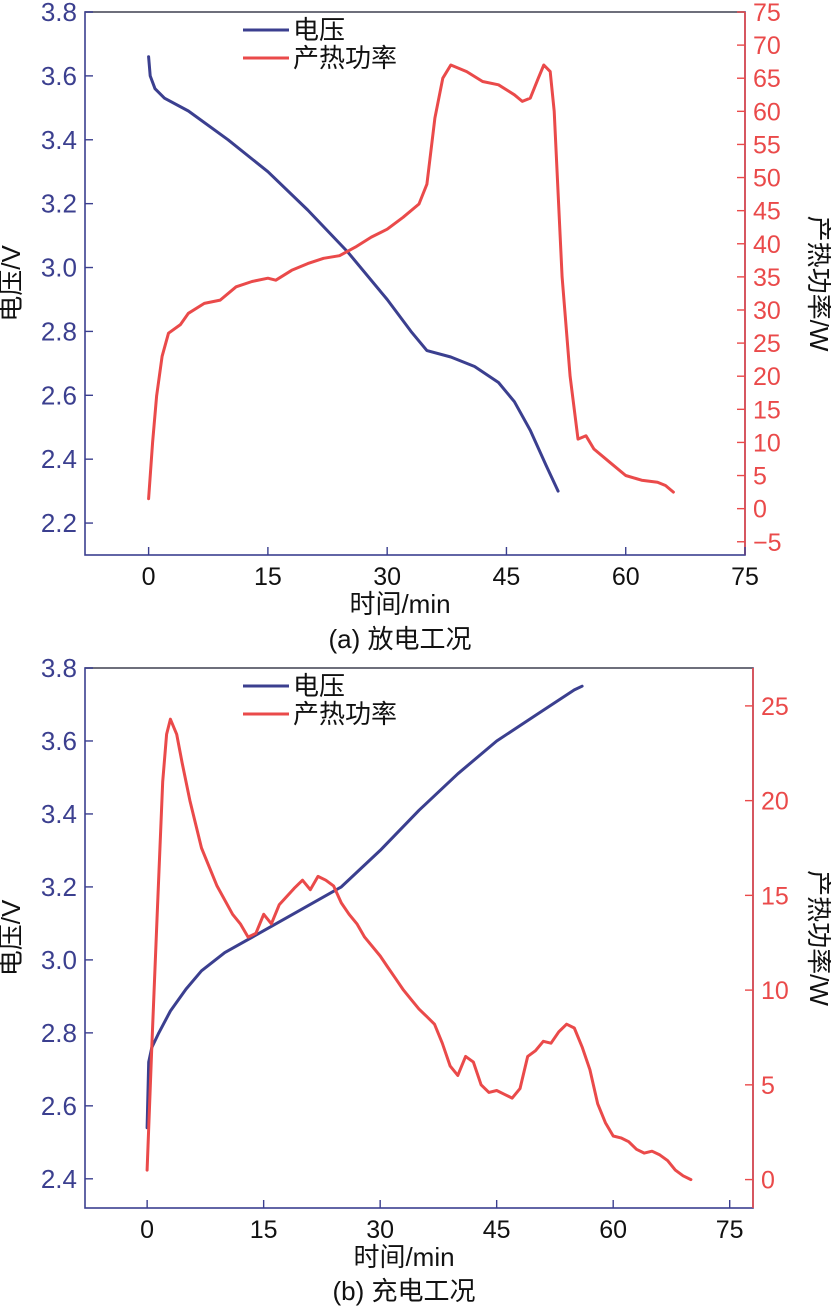  What do you see at coordinates (767, 13) in the screenshot?
I see `y2-tick-label: 75` at bounding box center [767, 13].